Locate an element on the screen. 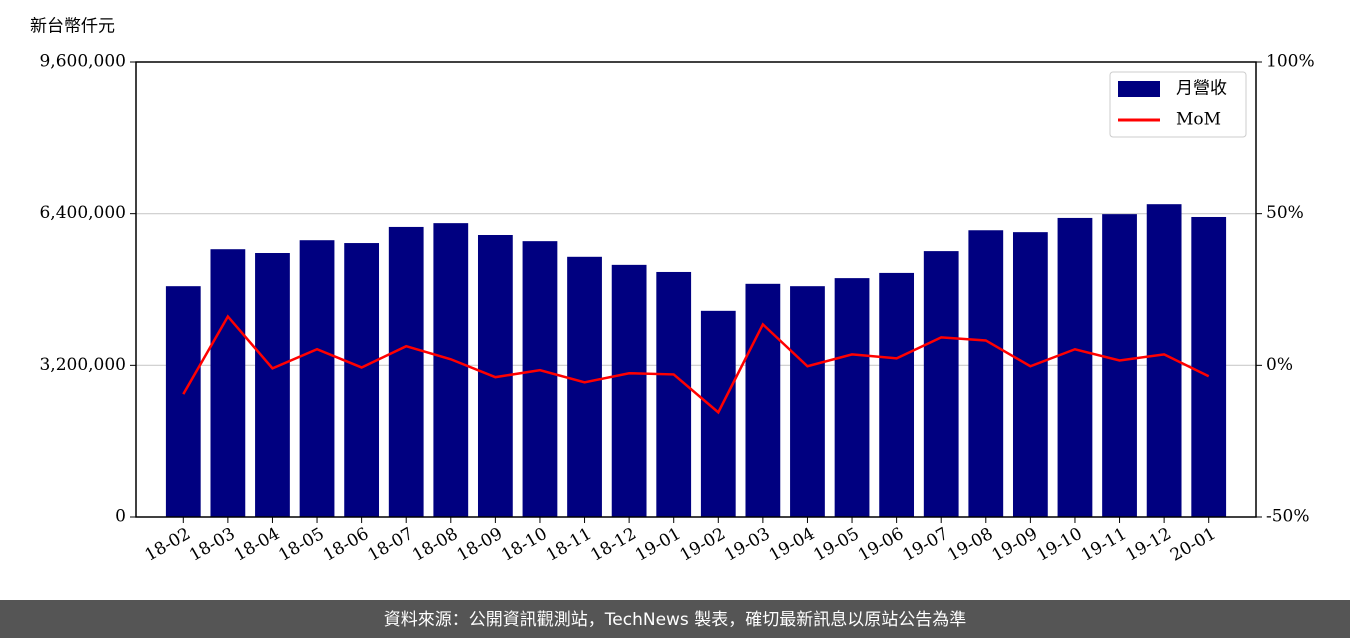 This screenshot has width=1350, height=638. x-tick-label: 18-12 is located at coordinates (613, 545).